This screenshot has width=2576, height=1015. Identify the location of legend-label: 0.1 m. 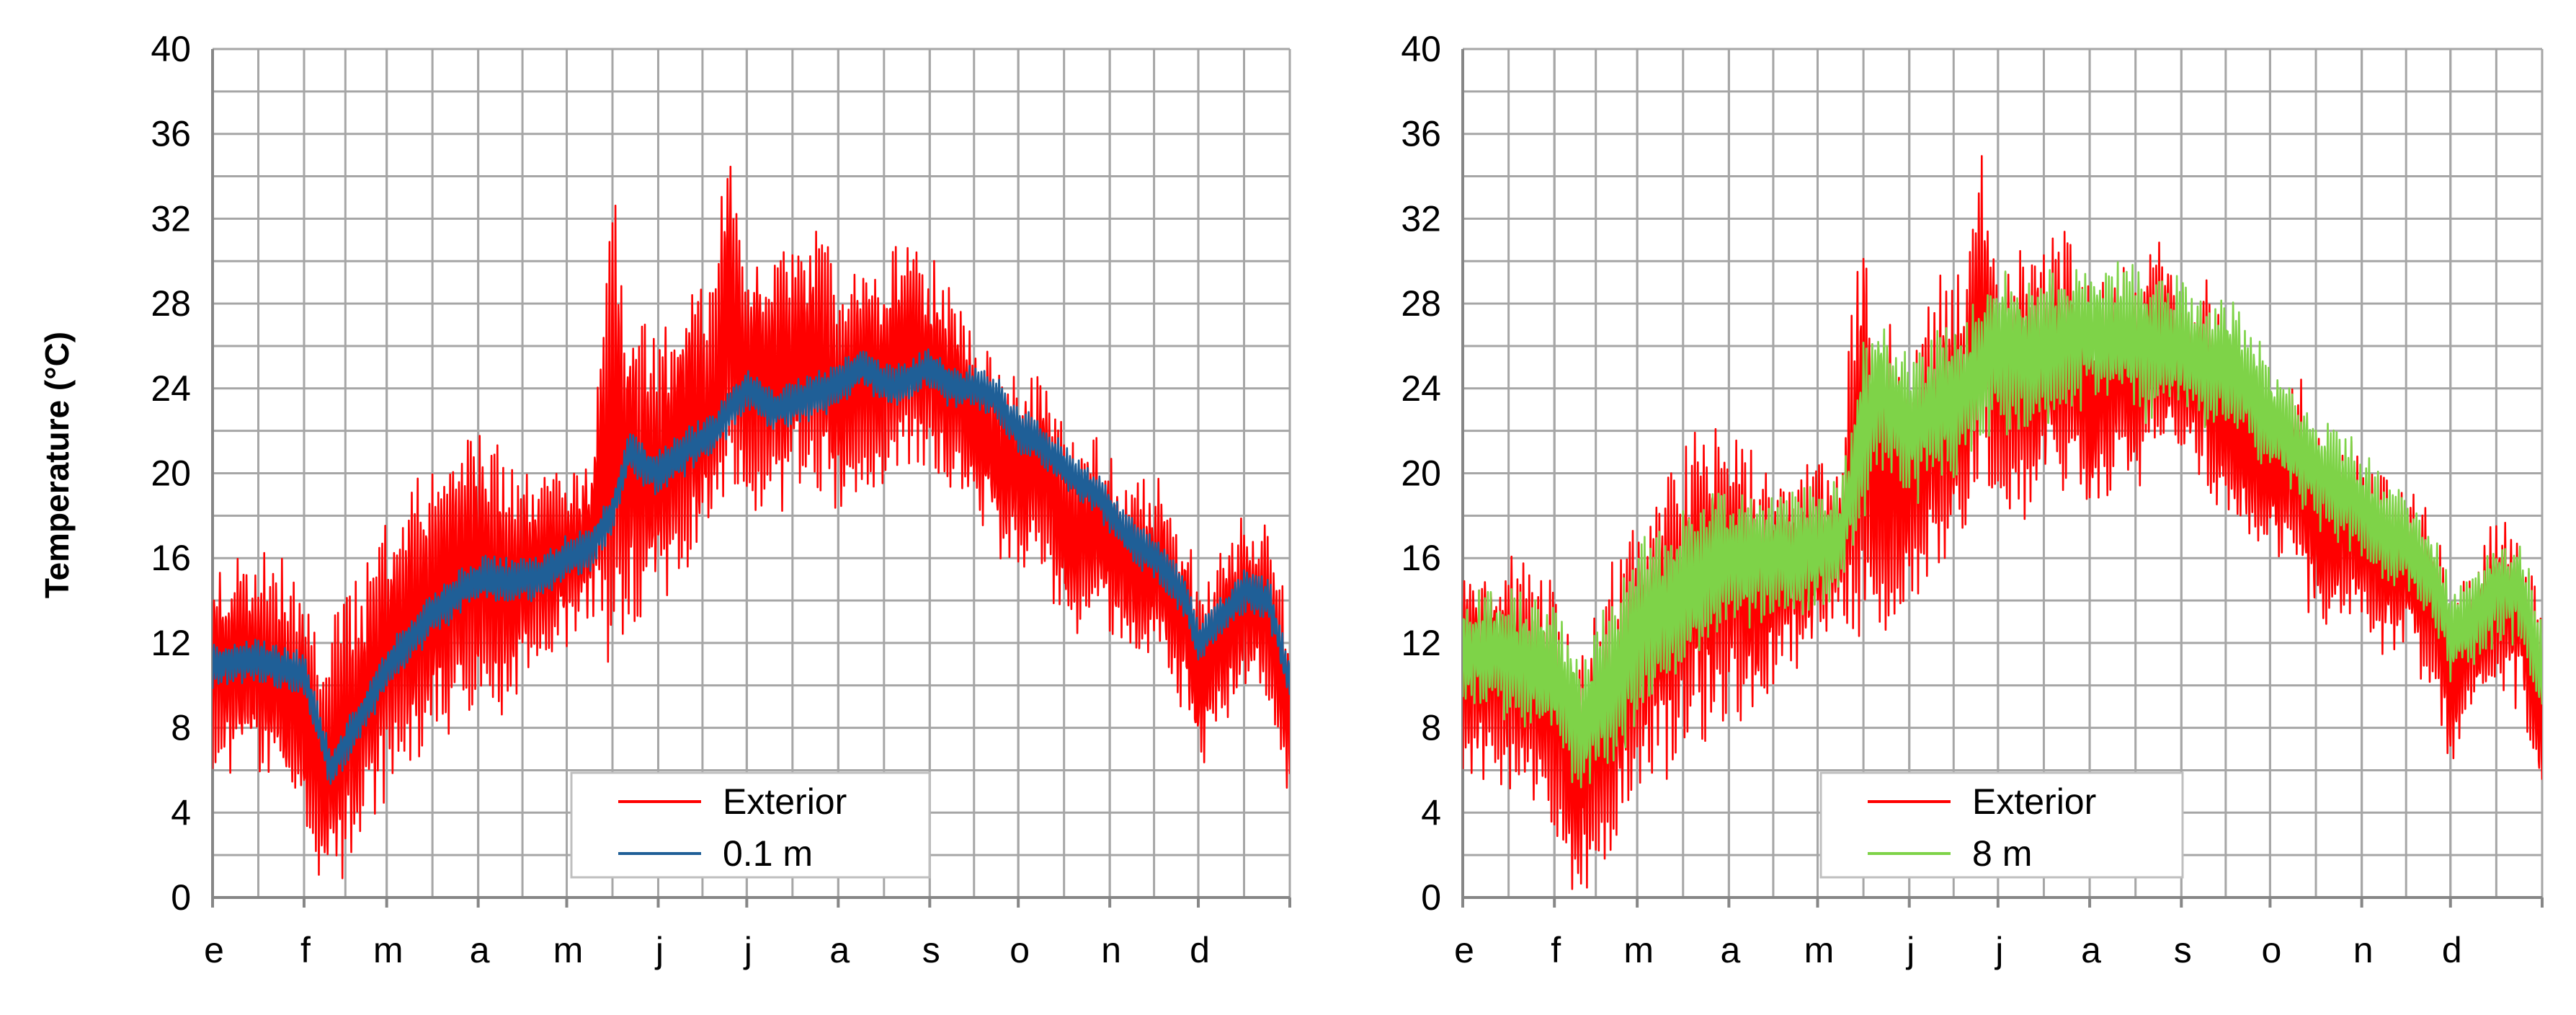
(768, 853).